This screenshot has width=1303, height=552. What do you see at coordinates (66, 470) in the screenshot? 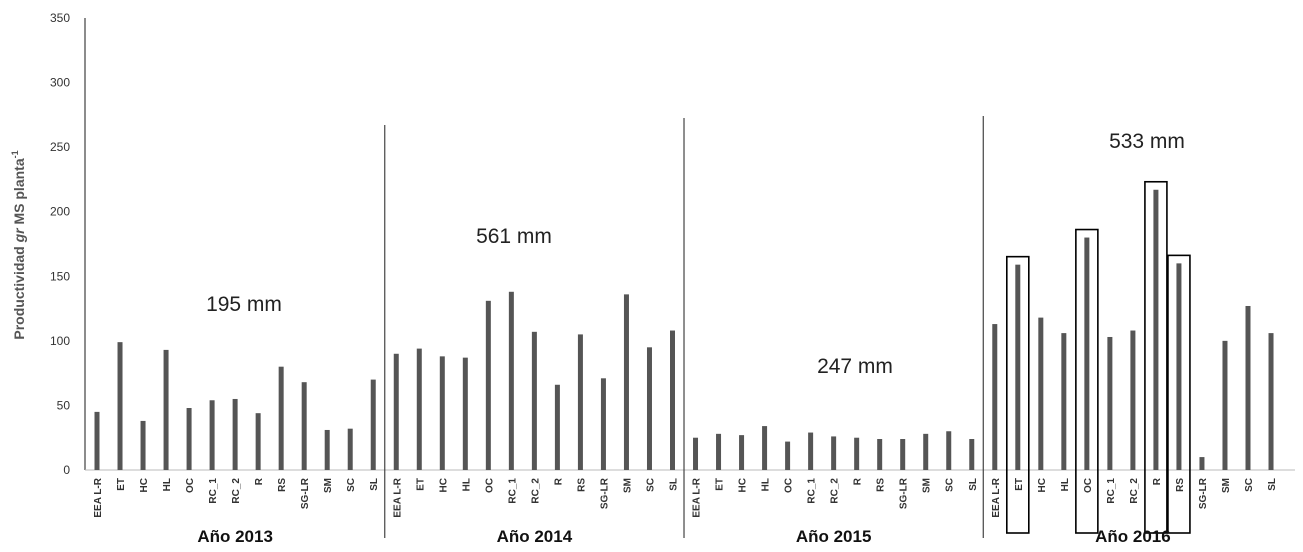
I see `y-tick-label: 0` at bounding box center [66, 470].